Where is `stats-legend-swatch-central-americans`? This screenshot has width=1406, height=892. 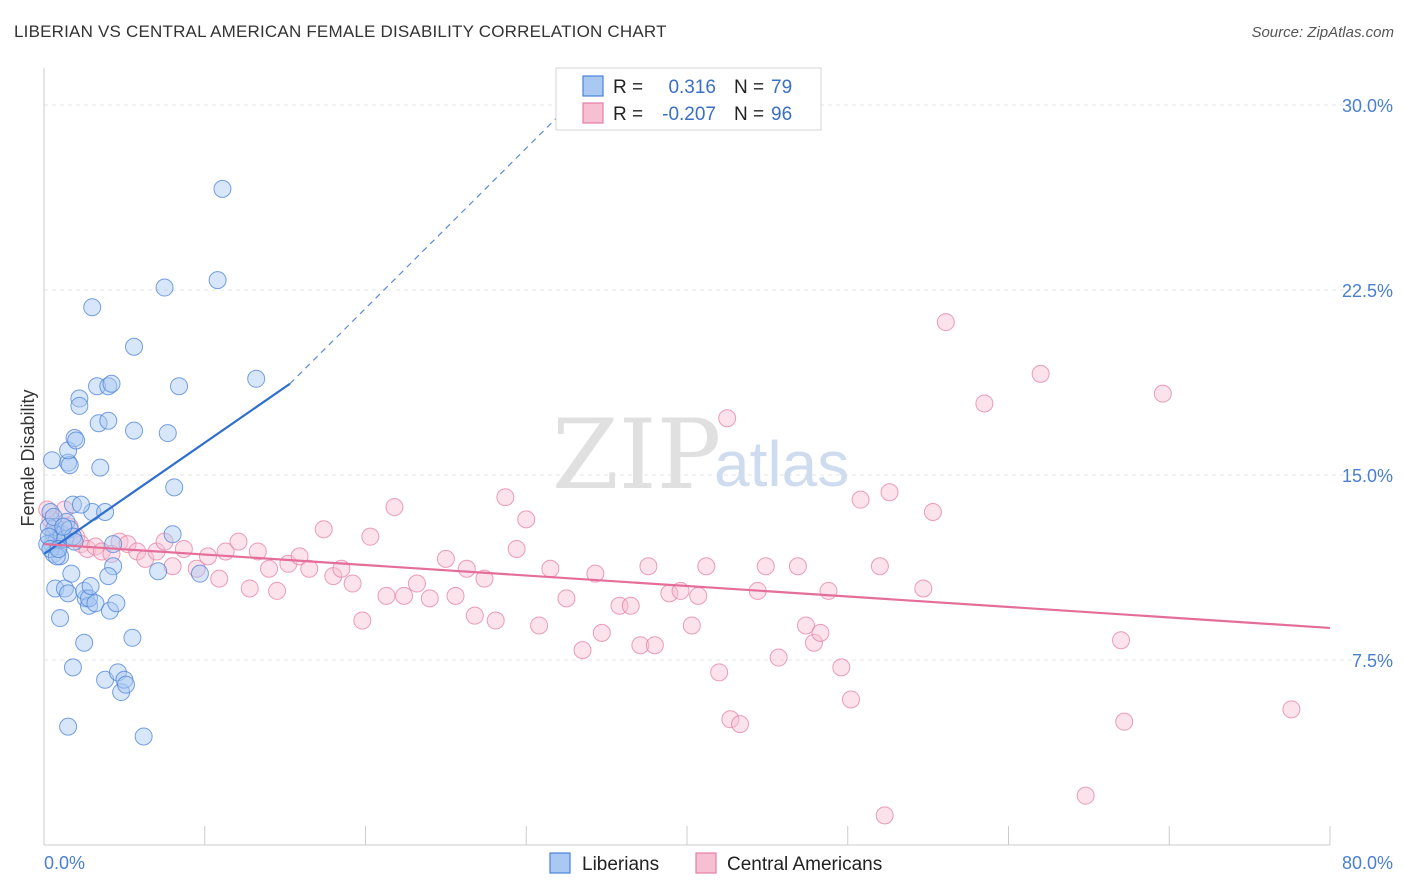 stats-legend-swatch-central-americans is located at coordinates (593, 113).